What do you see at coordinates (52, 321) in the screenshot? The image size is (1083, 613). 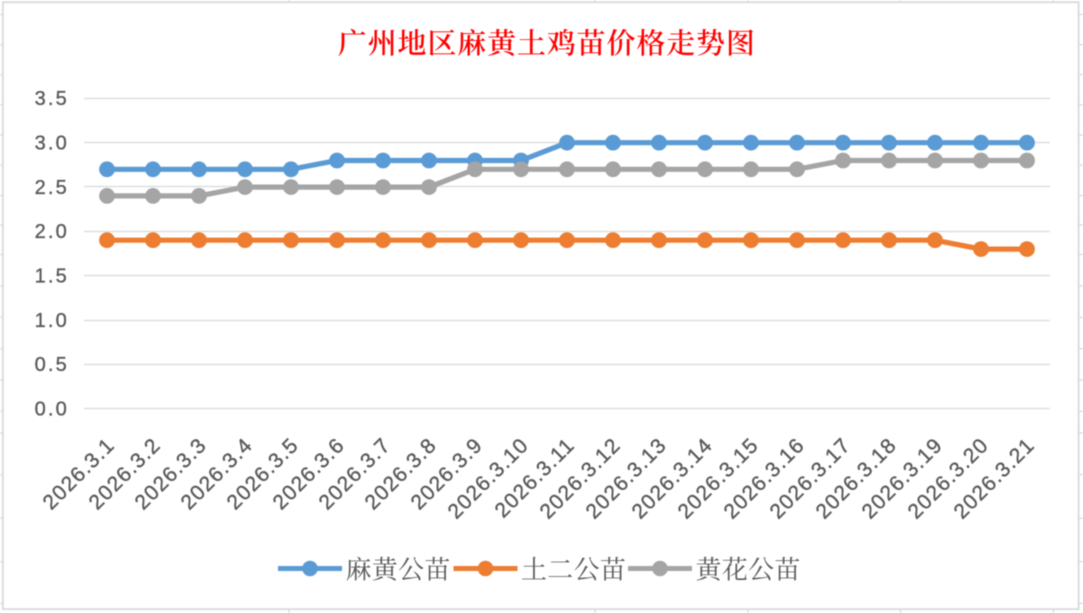 I see `svg-text: 1.0` at bounding box center [52, 321].